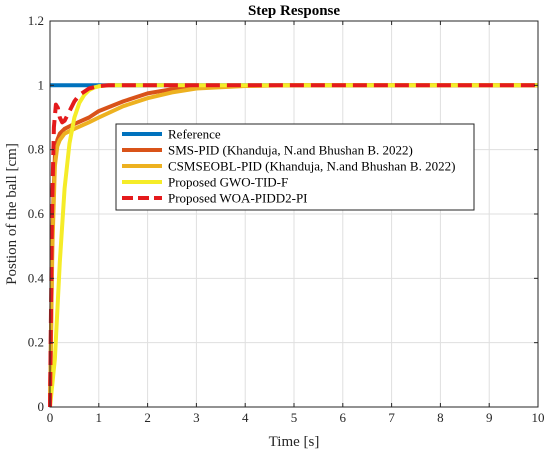 The image size is (550, 456). What do you see at coordinates (36, 277) in the screenshot?
I see `y-tick-label: 0.4` at bounding box center [36, 277].